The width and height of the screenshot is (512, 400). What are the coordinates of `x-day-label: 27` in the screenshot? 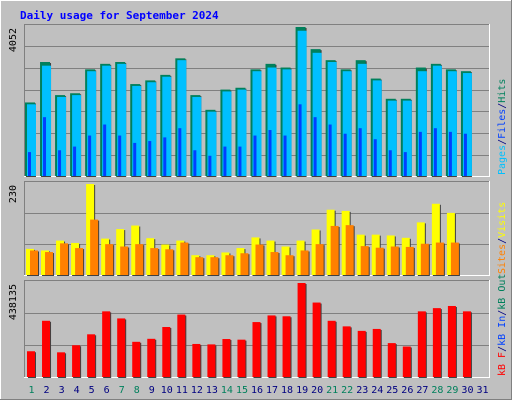 It's located at (422, 390).